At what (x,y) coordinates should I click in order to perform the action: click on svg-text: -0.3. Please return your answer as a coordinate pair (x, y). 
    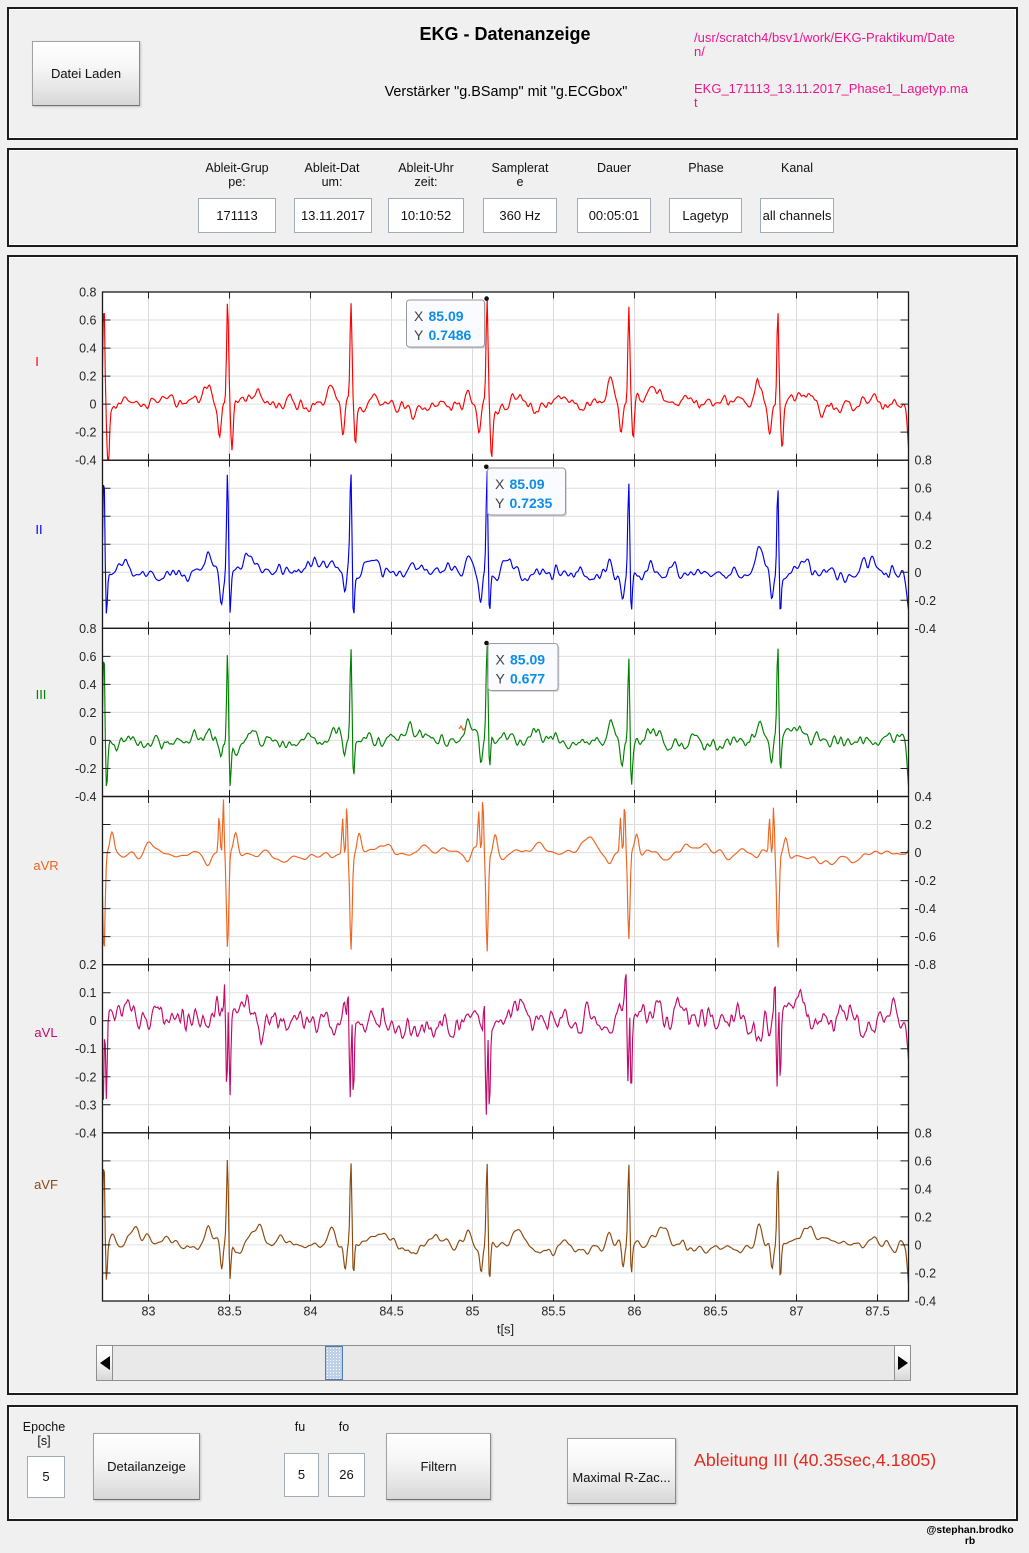
    Looking at the image, I should click on (86, 1105).